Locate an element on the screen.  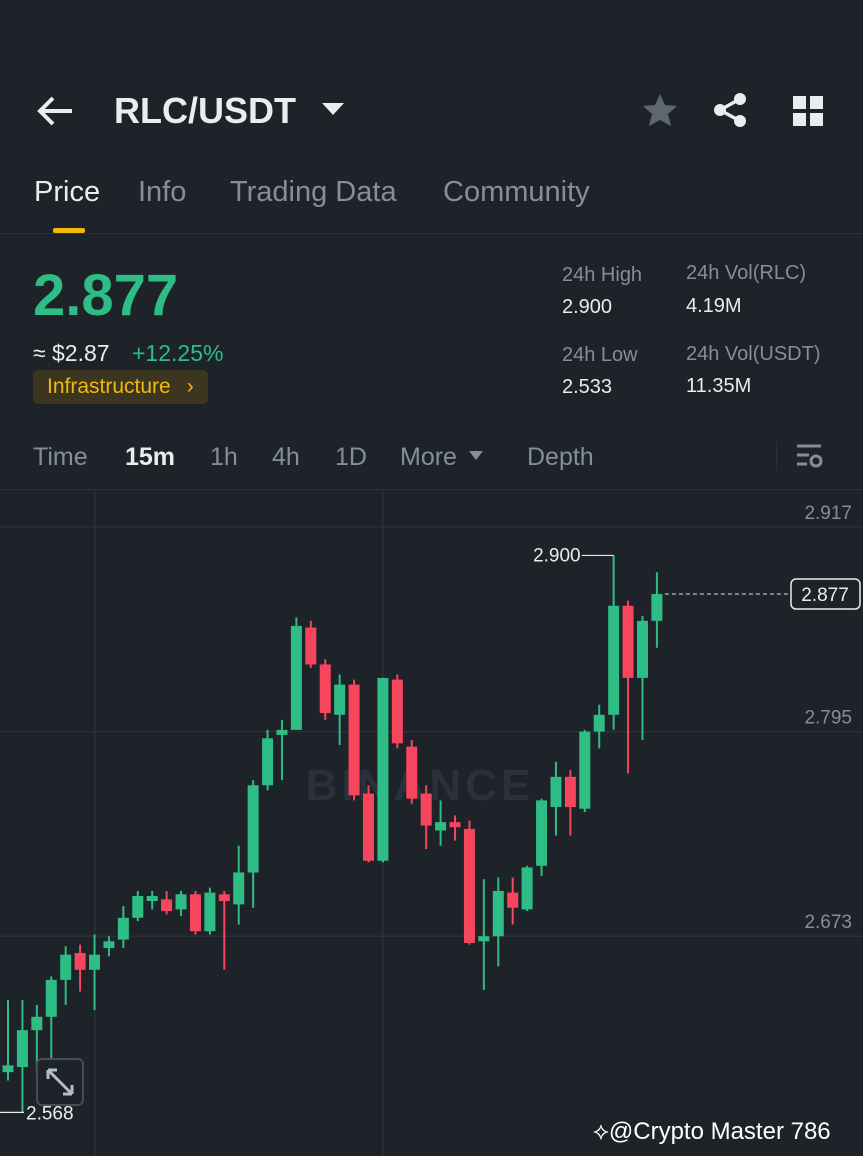
category-tag: Infrastructure › is located at coordinates (120, 387).